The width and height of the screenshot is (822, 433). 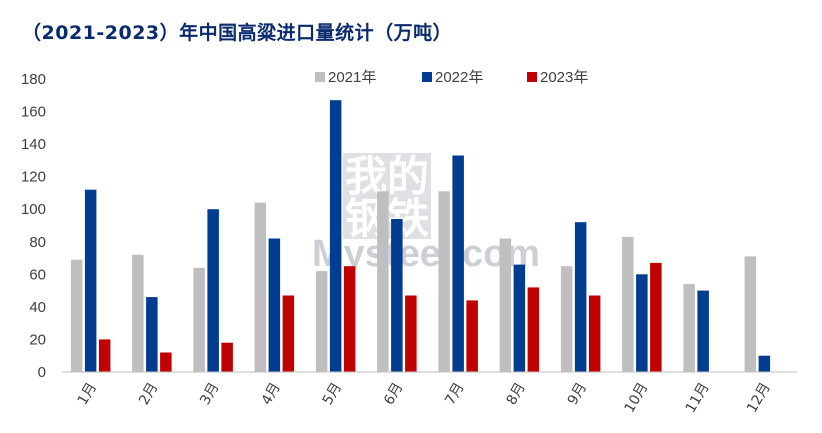 I want to click on chart-title: （2021-2023）年中国高粱进口量统计（万吨）, so click(x=237, y=33).